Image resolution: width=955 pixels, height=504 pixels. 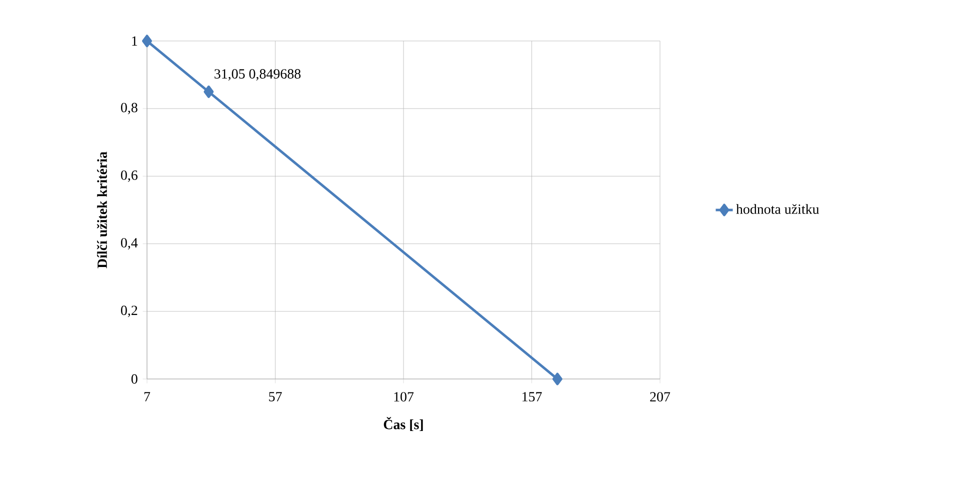 I want to click on y-tick-label: 0,8, so click(x=129, y=108).